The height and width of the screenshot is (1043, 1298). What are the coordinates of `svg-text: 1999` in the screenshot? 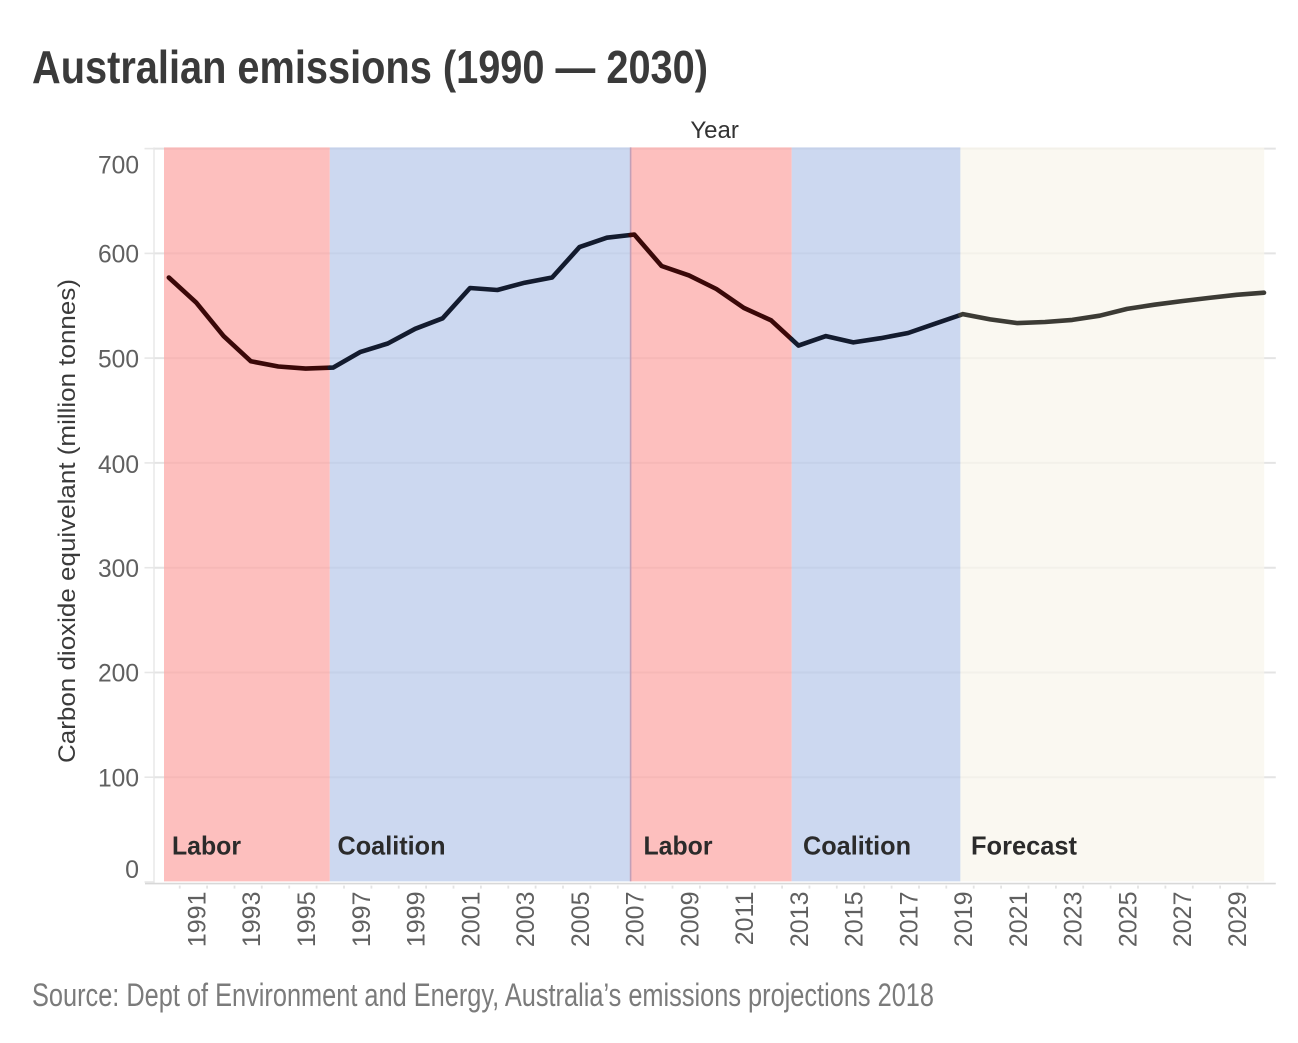 It's located at (417, 920).